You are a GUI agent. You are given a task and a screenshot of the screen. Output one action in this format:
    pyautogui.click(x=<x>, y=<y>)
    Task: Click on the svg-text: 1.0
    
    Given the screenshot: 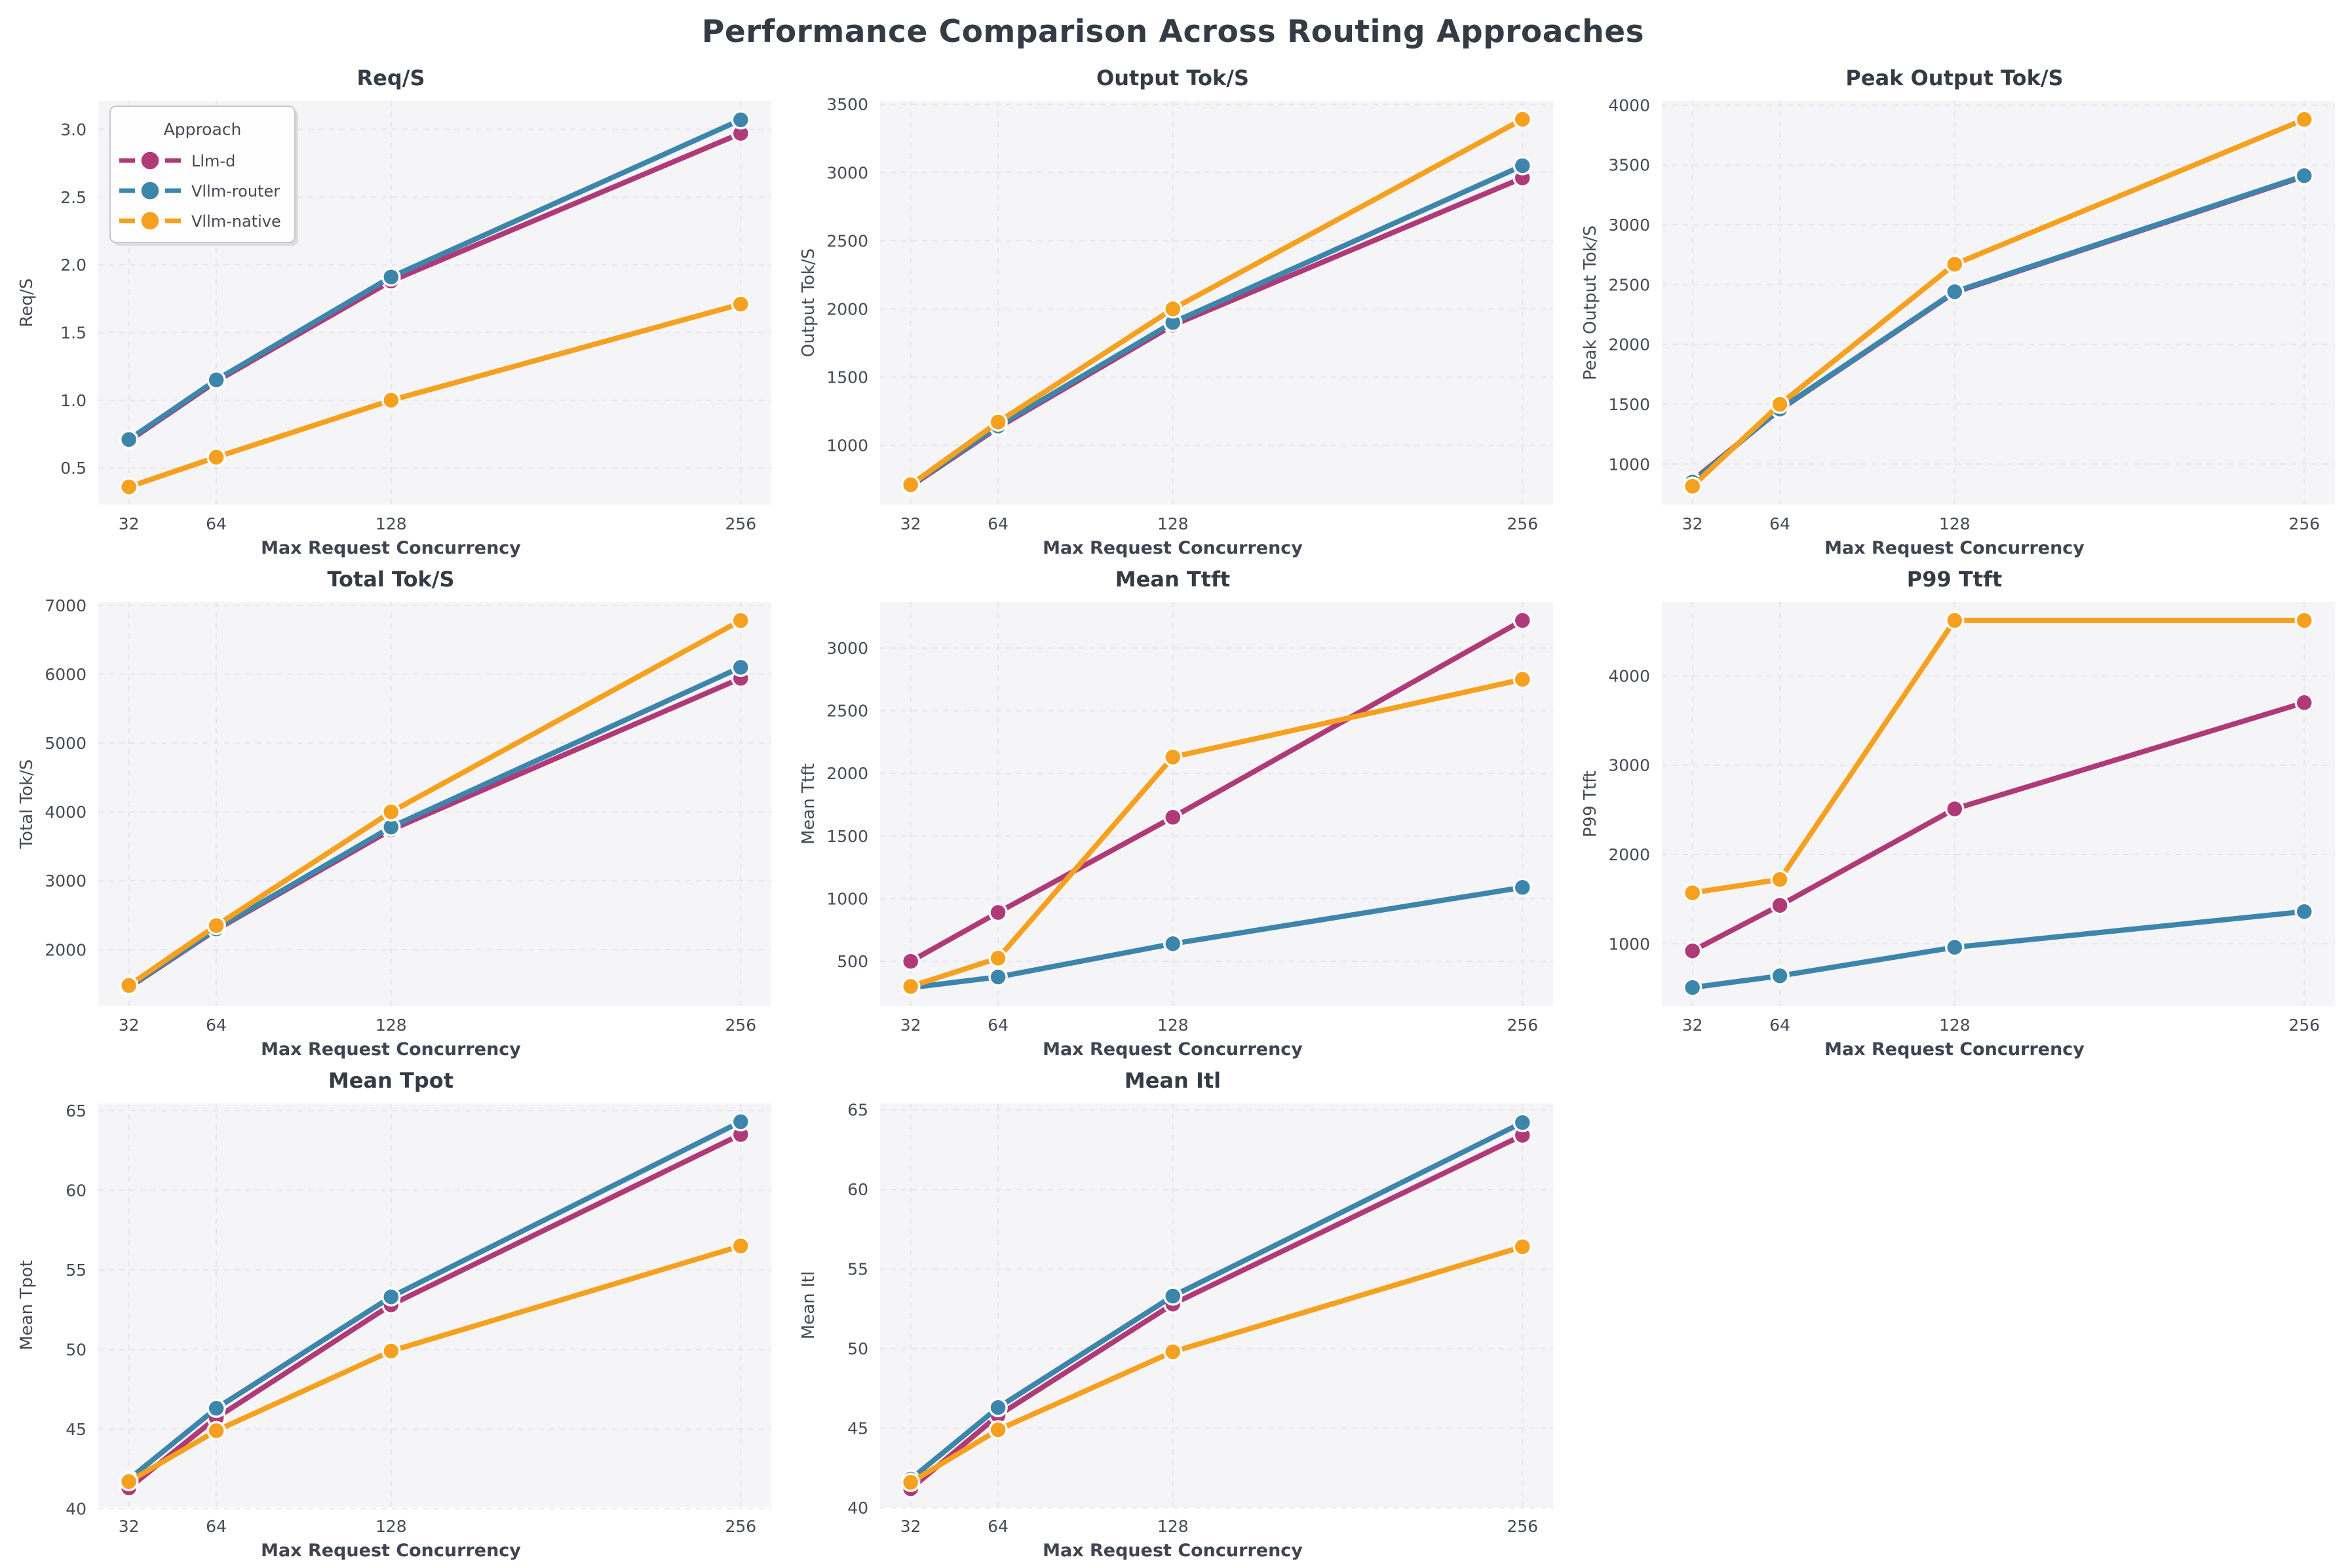 What is the action you would take?
    pyautogui.click(x=73, y=400)
    